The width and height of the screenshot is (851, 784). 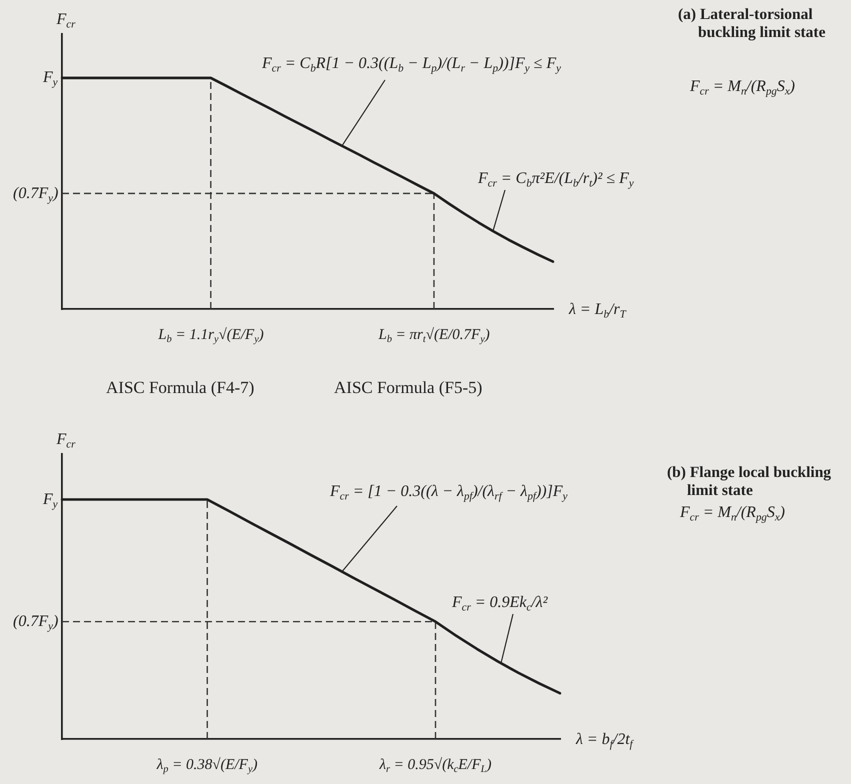 What do you see at coordinates (500, 602) in the screenshot?
I see `annotation: F$_{cr}$ = 0.9Ek$_{c}$/λ²` at bounding box center [500, 602].